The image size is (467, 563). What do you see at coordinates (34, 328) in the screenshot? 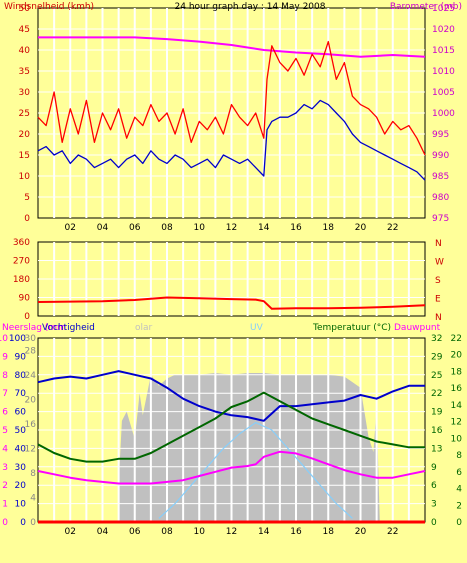
I see `climate-series-label: Neerslag (mm` at bounding box center [34, 328].